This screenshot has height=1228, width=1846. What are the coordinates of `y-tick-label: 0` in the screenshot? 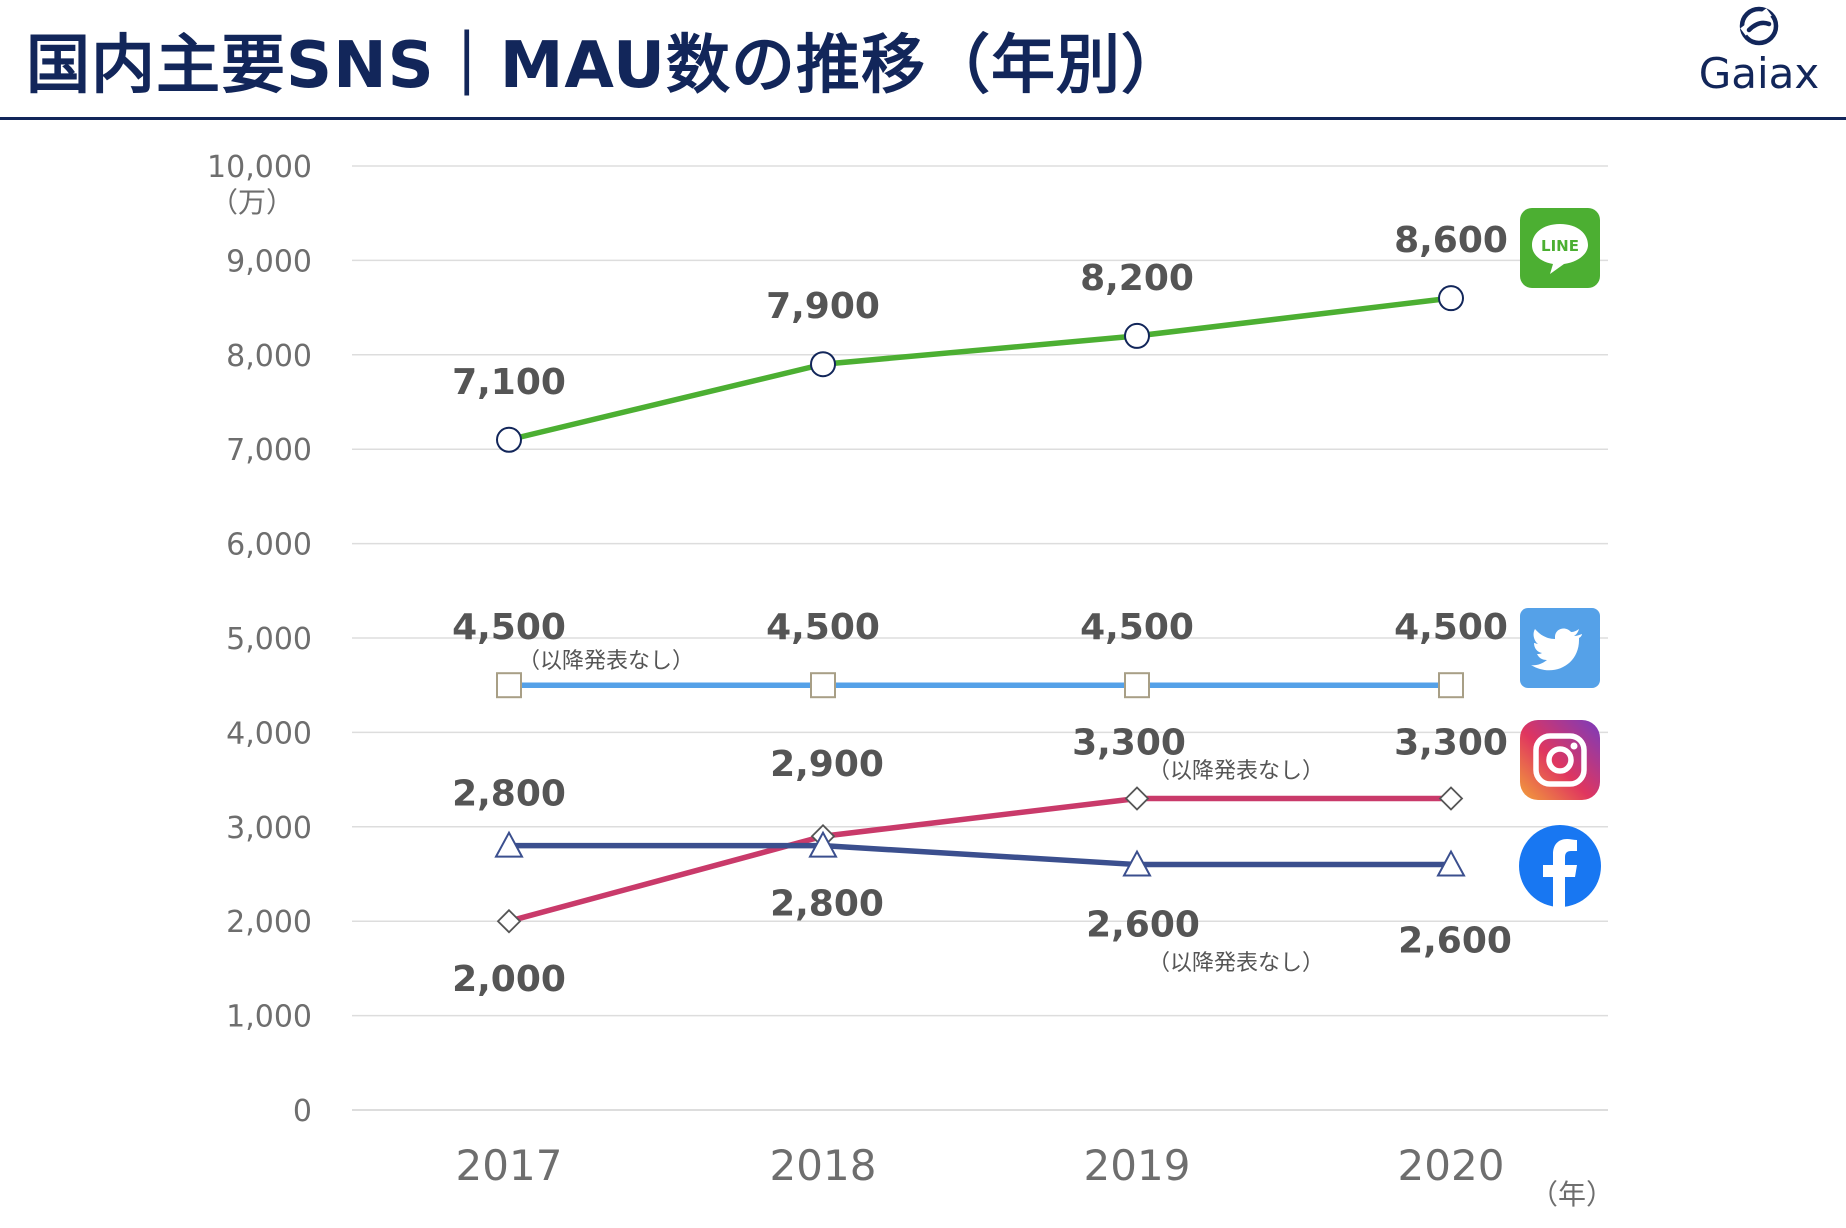 It's located at (302, 1111).